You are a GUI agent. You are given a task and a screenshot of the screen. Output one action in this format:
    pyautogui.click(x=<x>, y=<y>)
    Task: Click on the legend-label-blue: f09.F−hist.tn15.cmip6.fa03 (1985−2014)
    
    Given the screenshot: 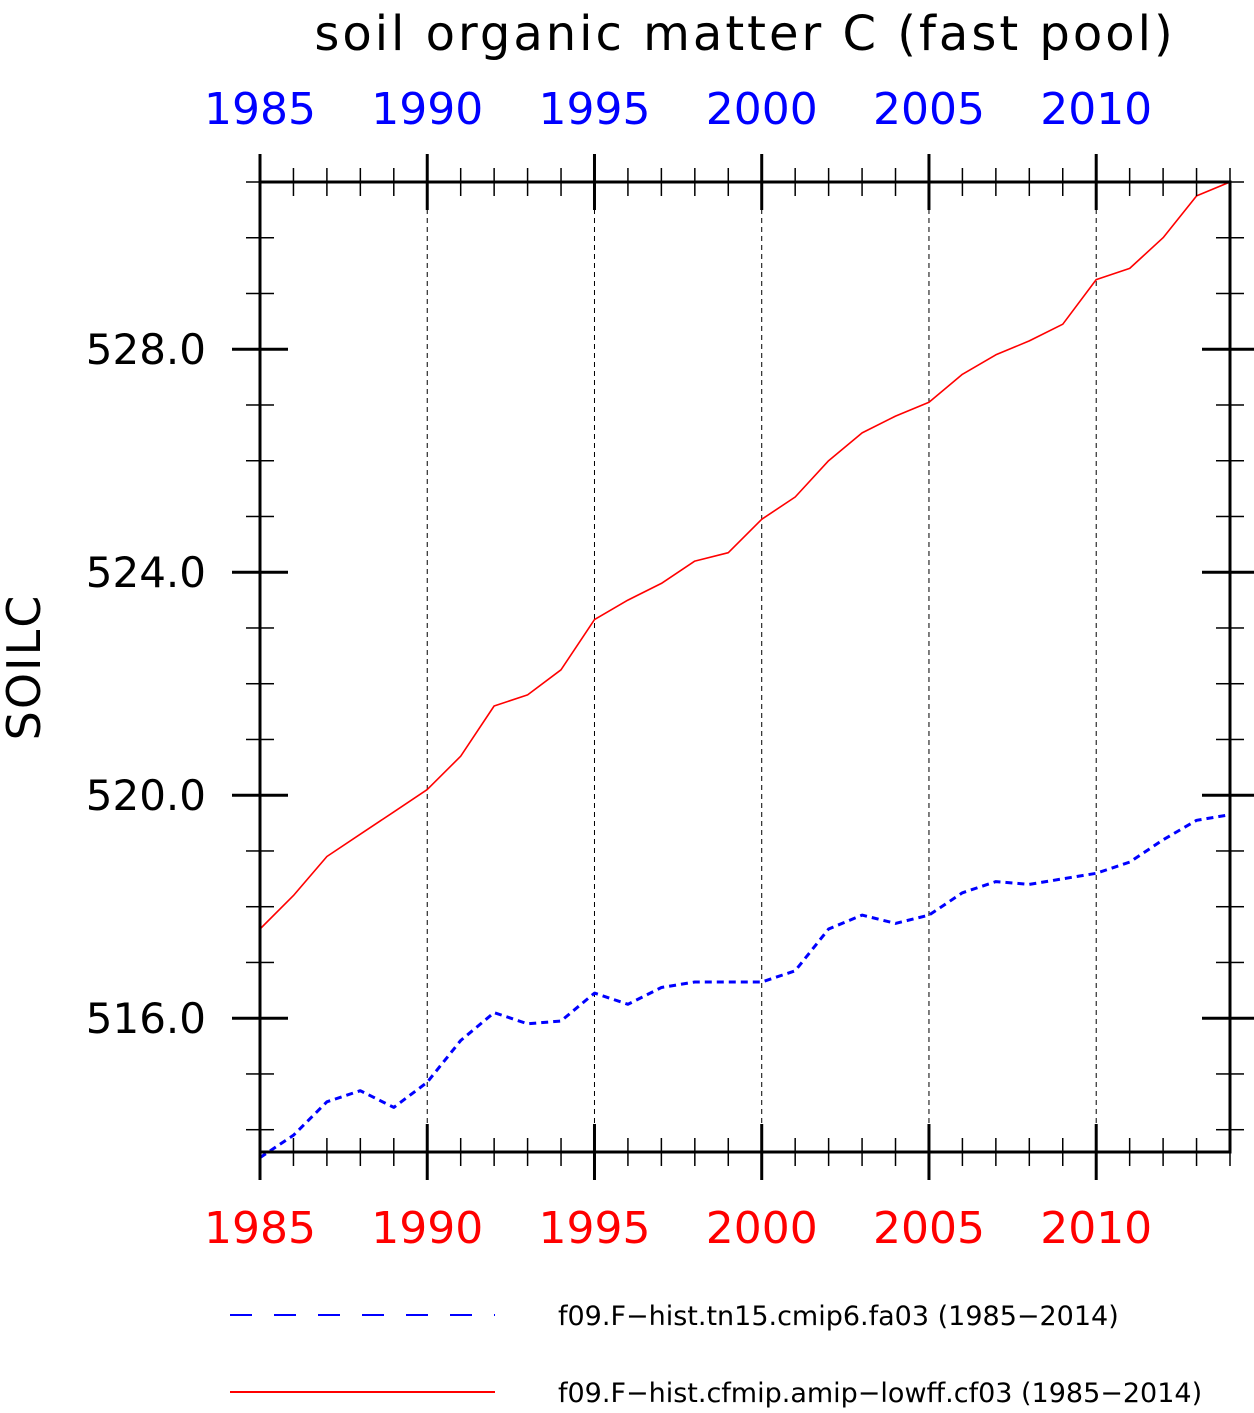 What is the action you would take?
    pyautogui.click(x=838, y=1316)
    